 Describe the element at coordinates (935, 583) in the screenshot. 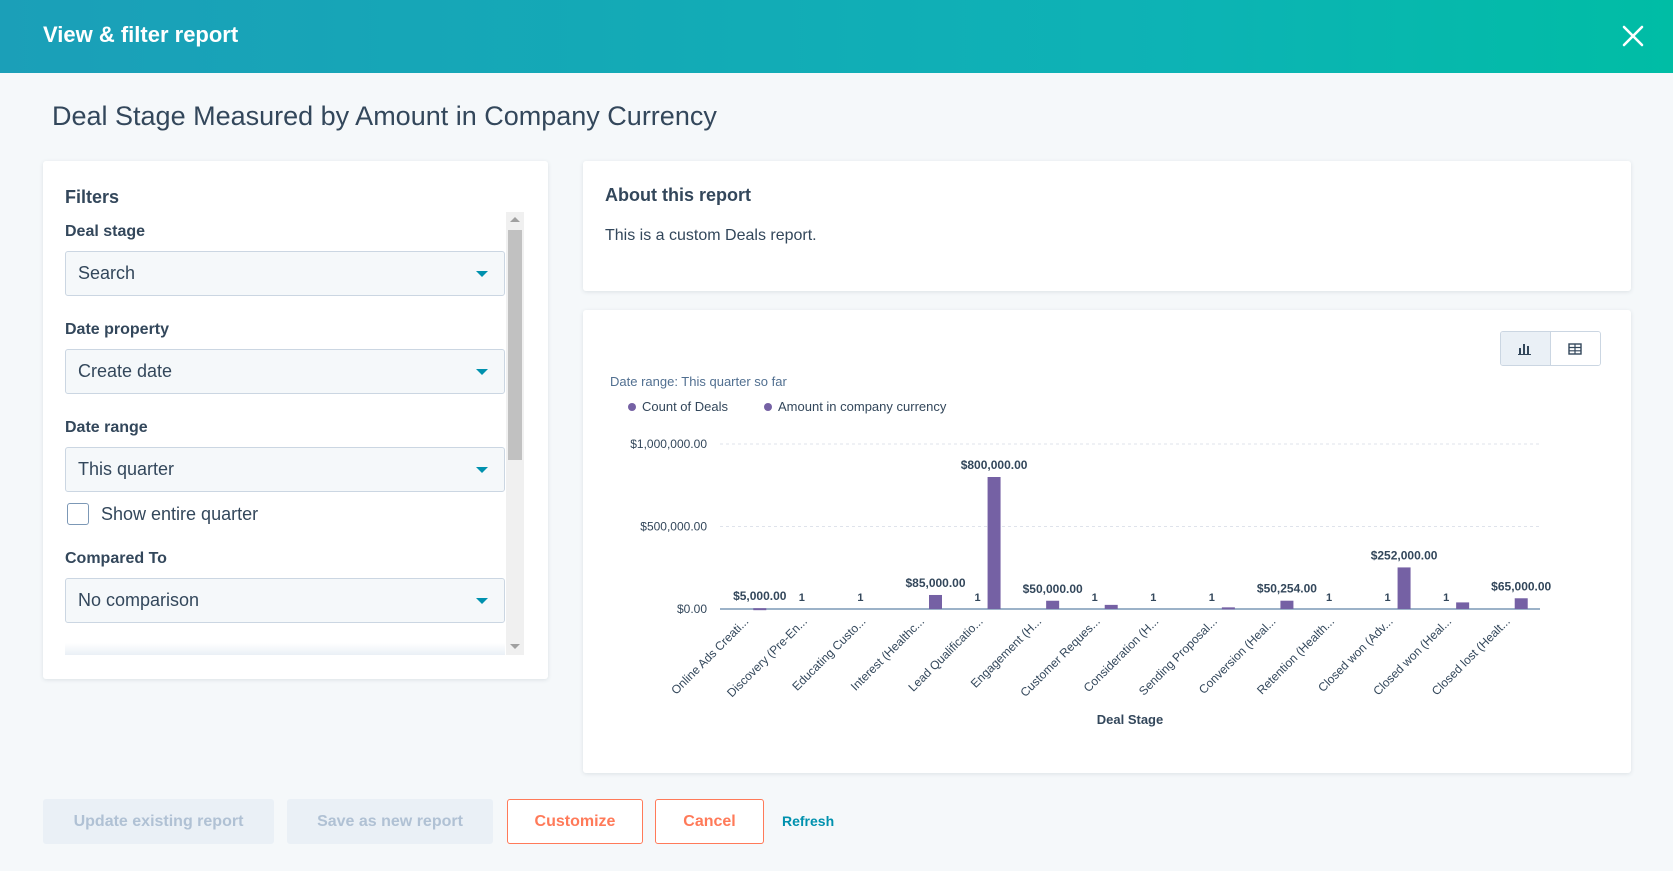

I see `data-label: $85,000.00` at that location.